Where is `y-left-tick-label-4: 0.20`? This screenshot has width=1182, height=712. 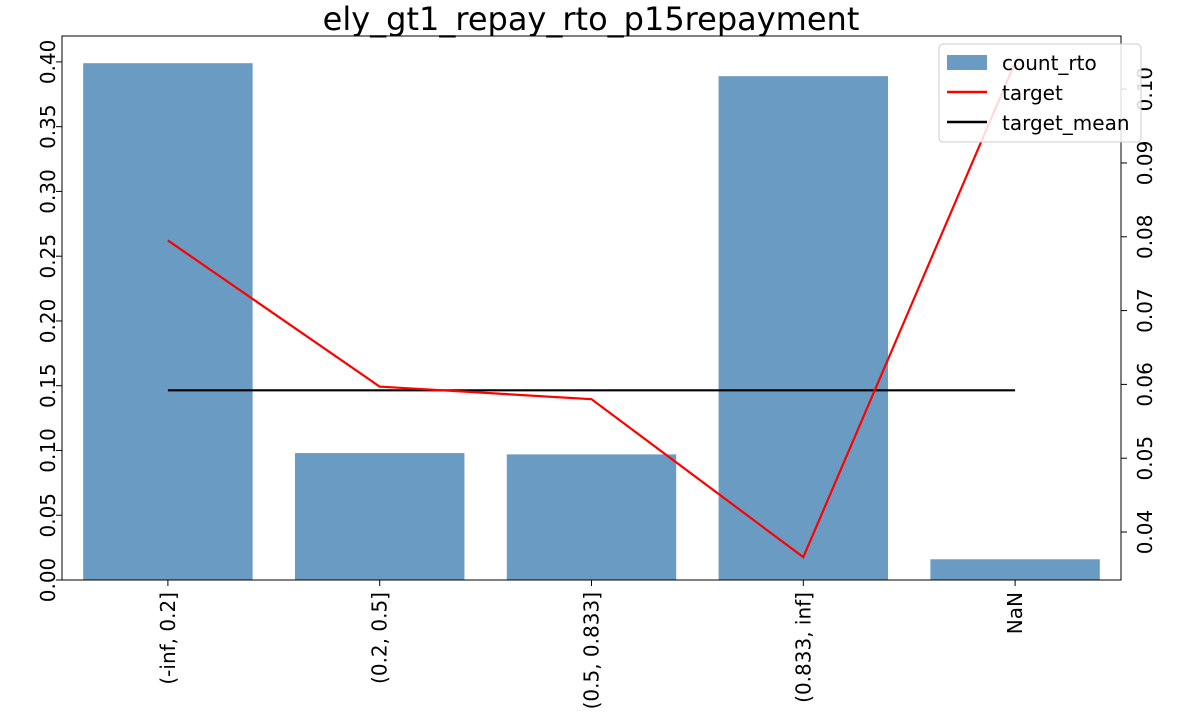
y-left-tick-label-4: 0.20 is located at coordinates (48, 321).